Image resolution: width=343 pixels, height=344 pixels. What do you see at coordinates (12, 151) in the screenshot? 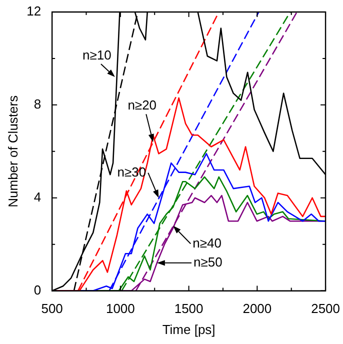
I see `y-axis-title: Number of Clusters` at bounding box center [12, 151].